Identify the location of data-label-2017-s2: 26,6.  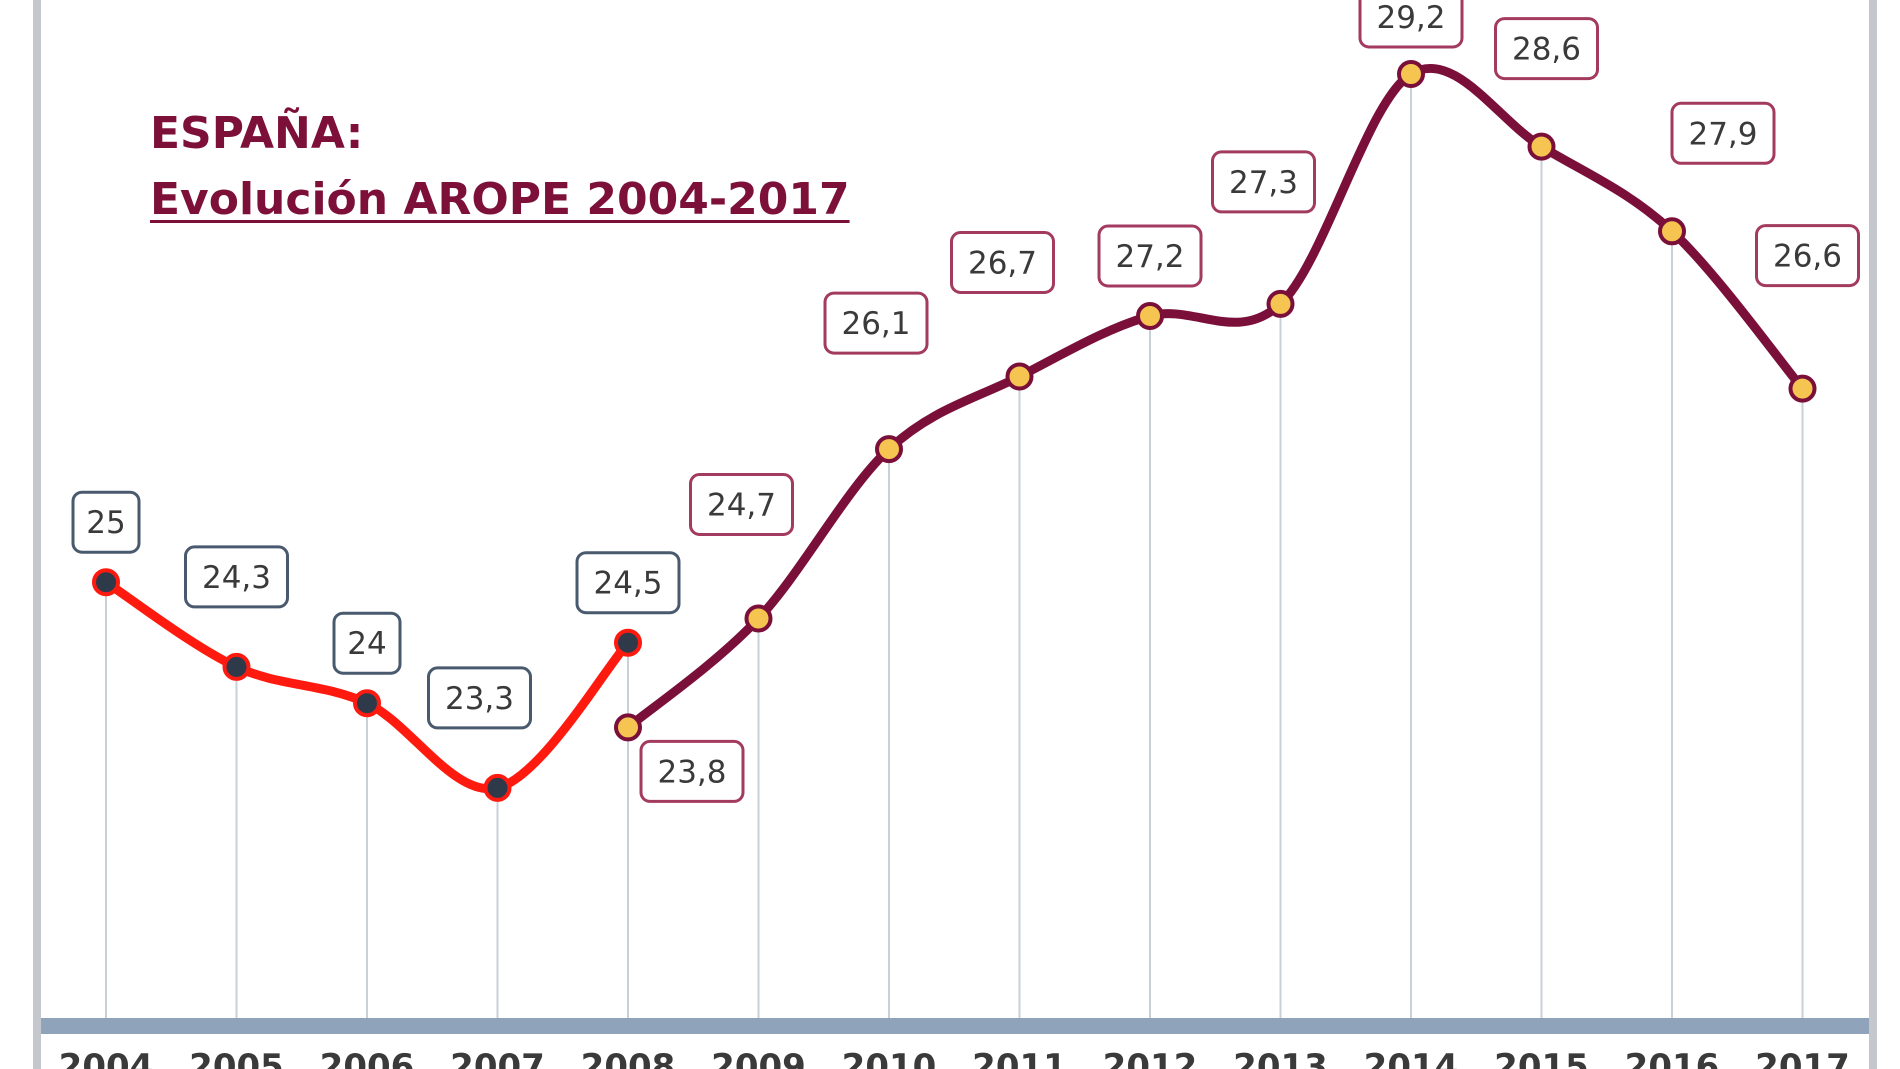
(1807, 256).